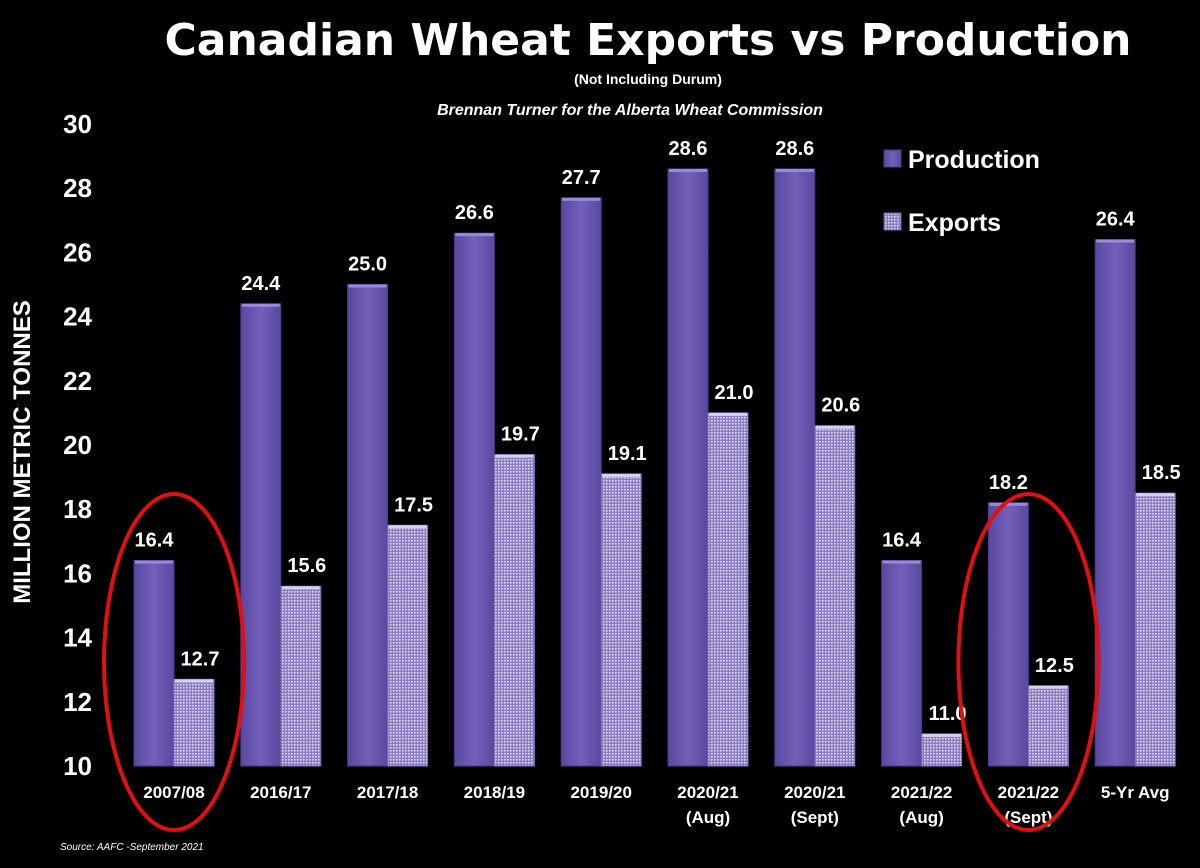  Describe the element at coordinates (648, 40) in the screenshot. I see `chart-title: Canadian Wheat Exports vs Production` at that location.